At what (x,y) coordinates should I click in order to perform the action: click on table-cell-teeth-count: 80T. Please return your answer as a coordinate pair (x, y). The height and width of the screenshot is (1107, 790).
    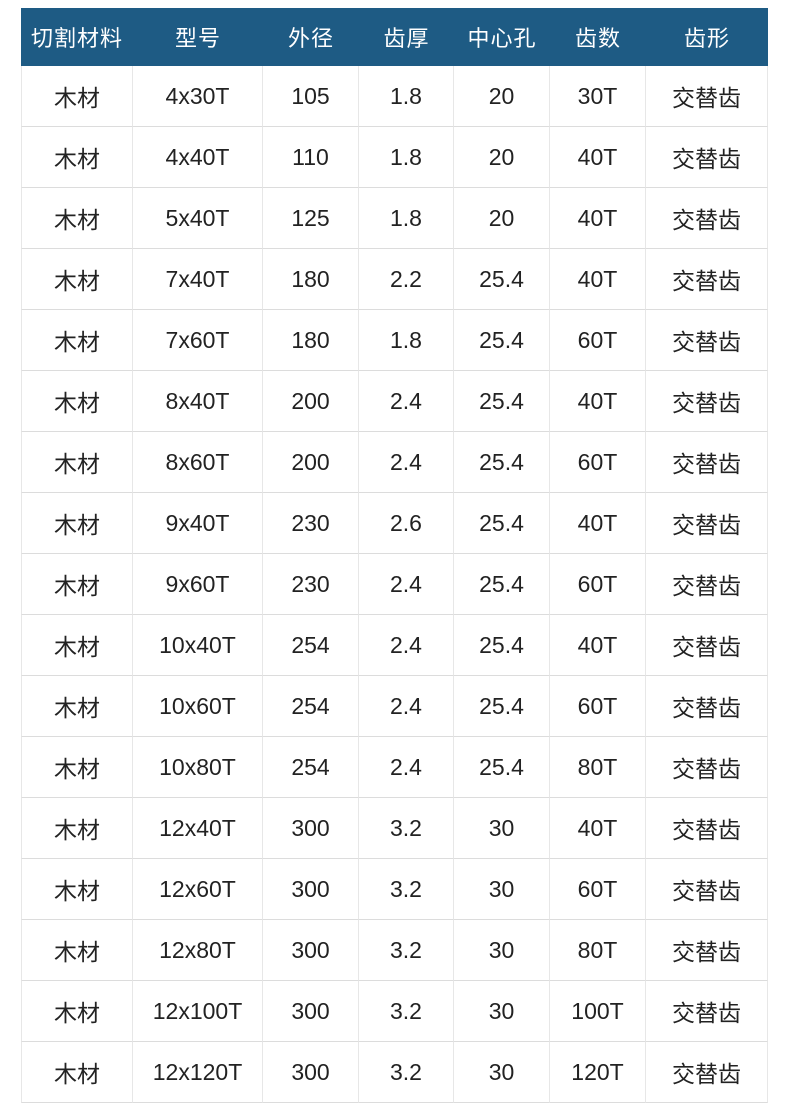
    Looking at the image, I should click on (598, 950).